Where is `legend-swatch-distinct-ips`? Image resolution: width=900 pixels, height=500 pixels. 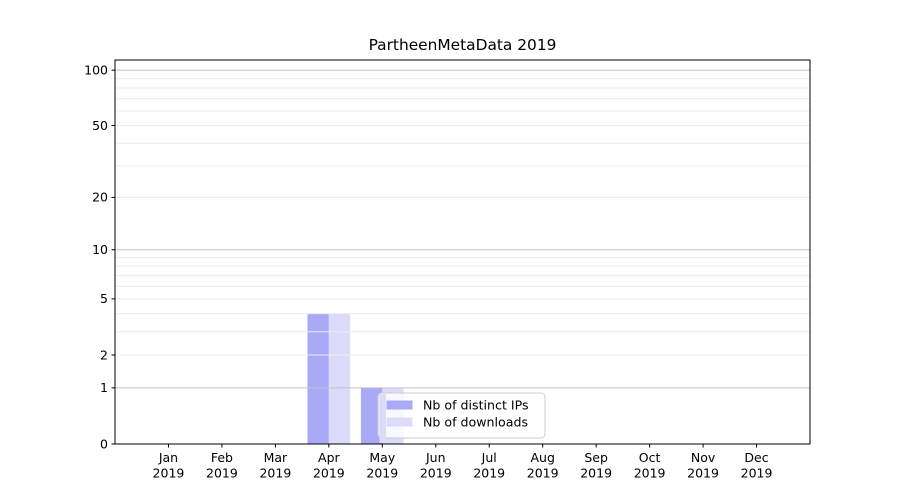
legend-swatch-distinct-ips is located at coordinates (399, 405).